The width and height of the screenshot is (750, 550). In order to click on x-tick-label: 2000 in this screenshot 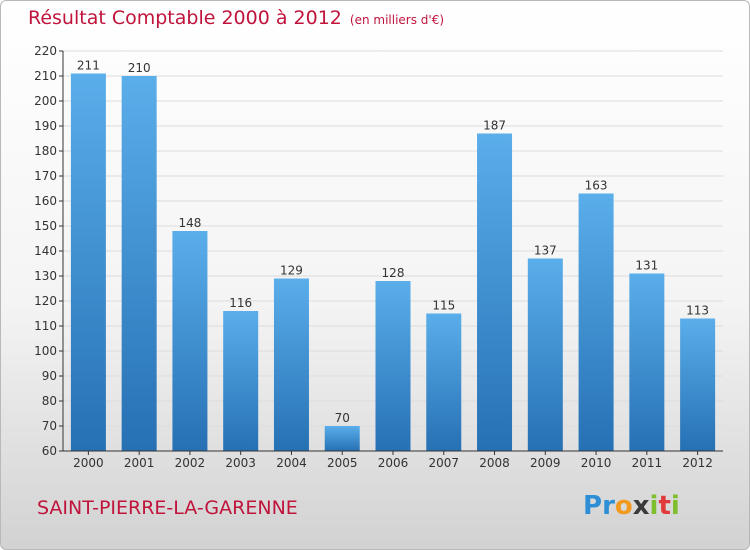, I will do `click(88, 463)`.